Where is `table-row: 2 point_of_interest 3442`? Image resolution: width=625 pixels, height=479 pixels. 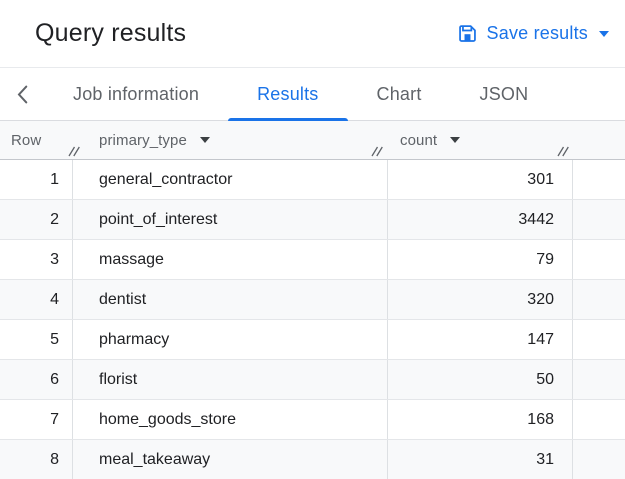 table-row: 2 point_of_interest 3442 is located at coordinates (312, 220).